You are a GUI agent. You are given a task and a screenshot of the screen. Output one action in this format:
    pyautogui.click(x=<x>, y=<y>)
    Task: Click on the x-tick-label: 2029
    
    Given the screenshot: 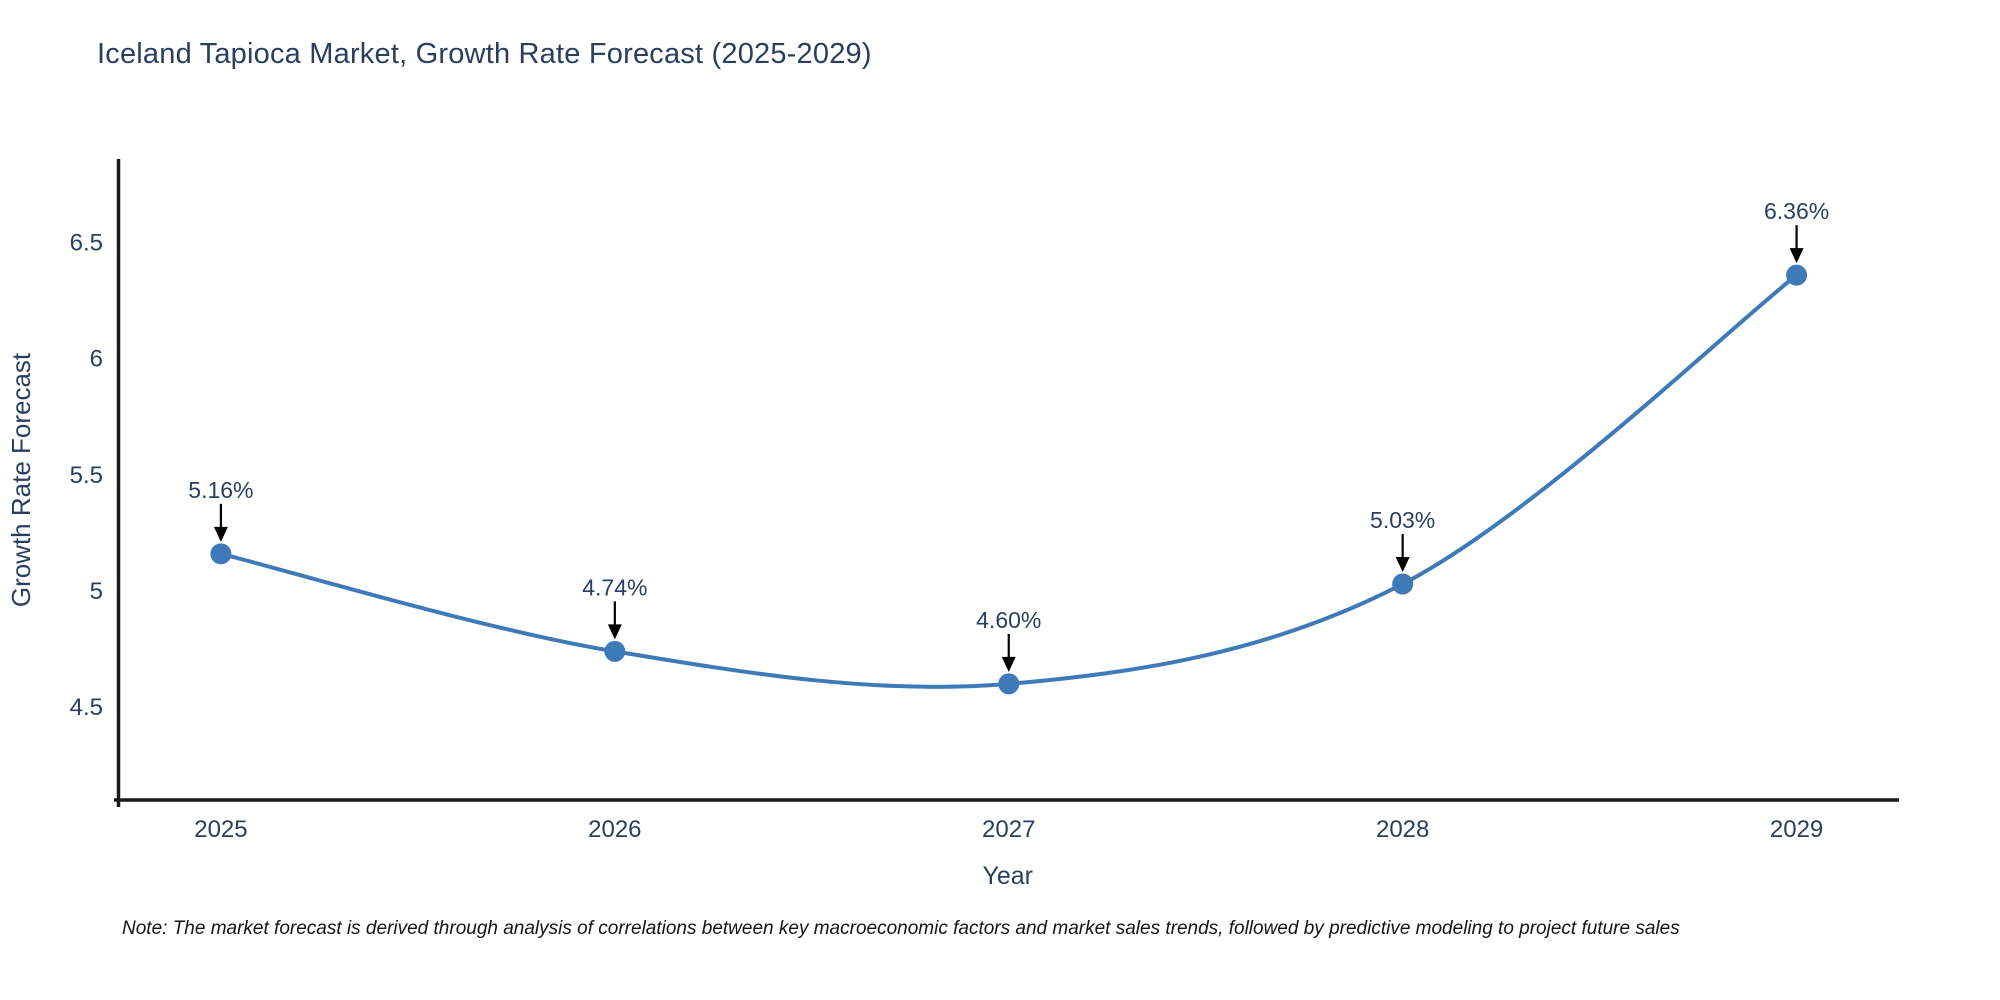 What is the action you would take?
    pyautogui.click(x=1796, y=829)
    